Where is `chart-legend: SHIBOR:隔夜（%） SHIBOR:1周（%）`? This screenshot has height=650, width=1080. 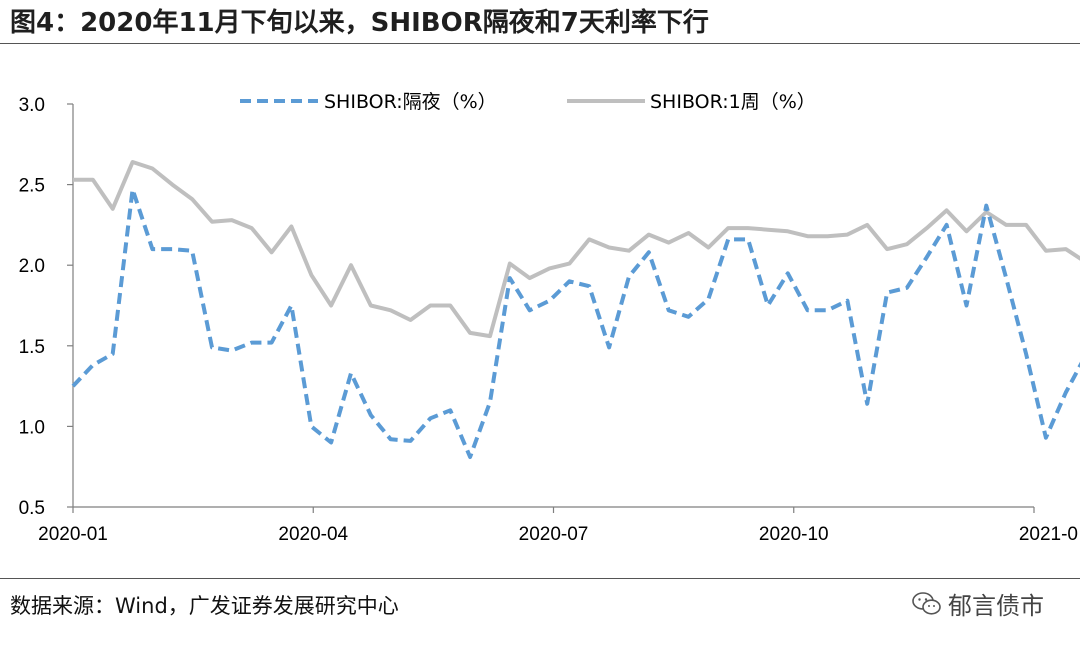
chart-legend: SHIBOR:隔夜（%） SHIBOR:1周（%） is located at coordinates (528, 102).